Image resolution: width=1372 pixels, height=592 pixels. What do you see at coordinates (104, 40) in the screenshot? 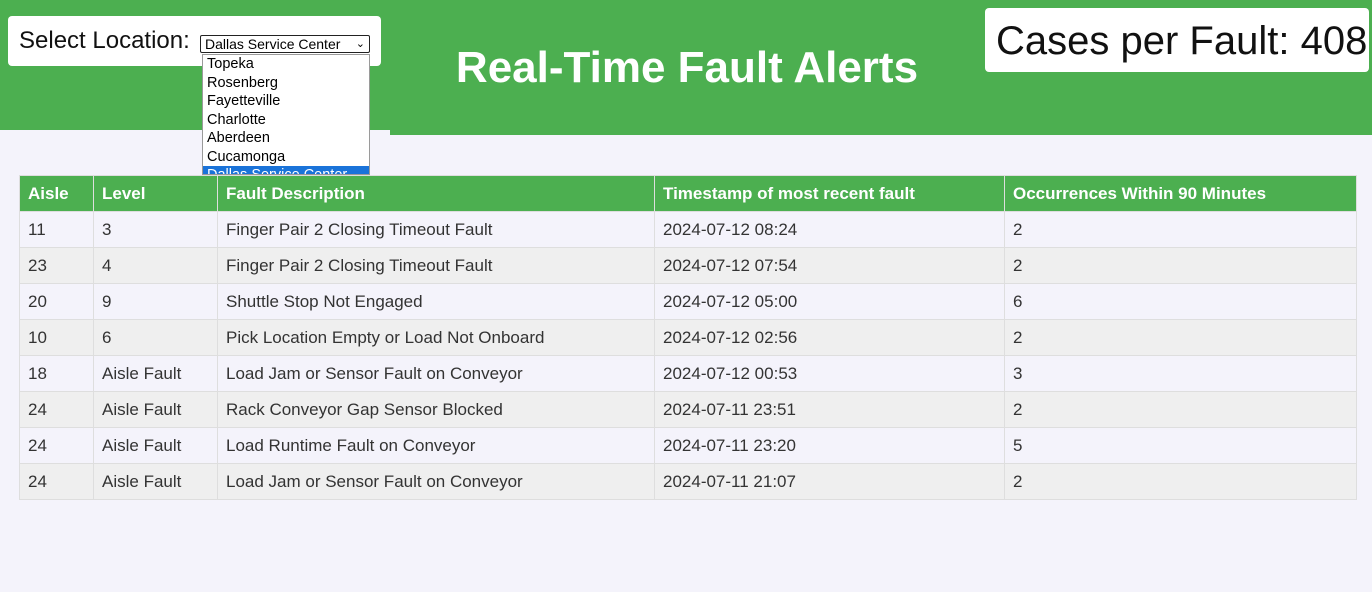
I see `location-label: Select Location:` at bounding box center [104, 40].